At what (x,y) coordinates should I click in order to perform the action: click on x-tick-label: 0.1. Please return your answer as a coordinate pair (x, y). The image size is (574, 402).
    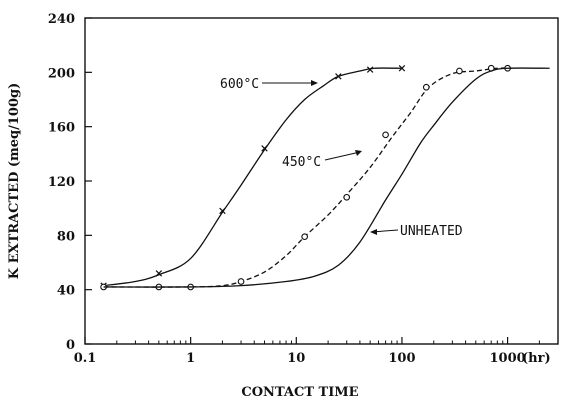
    Looking at the image, I should click on (85, 358).